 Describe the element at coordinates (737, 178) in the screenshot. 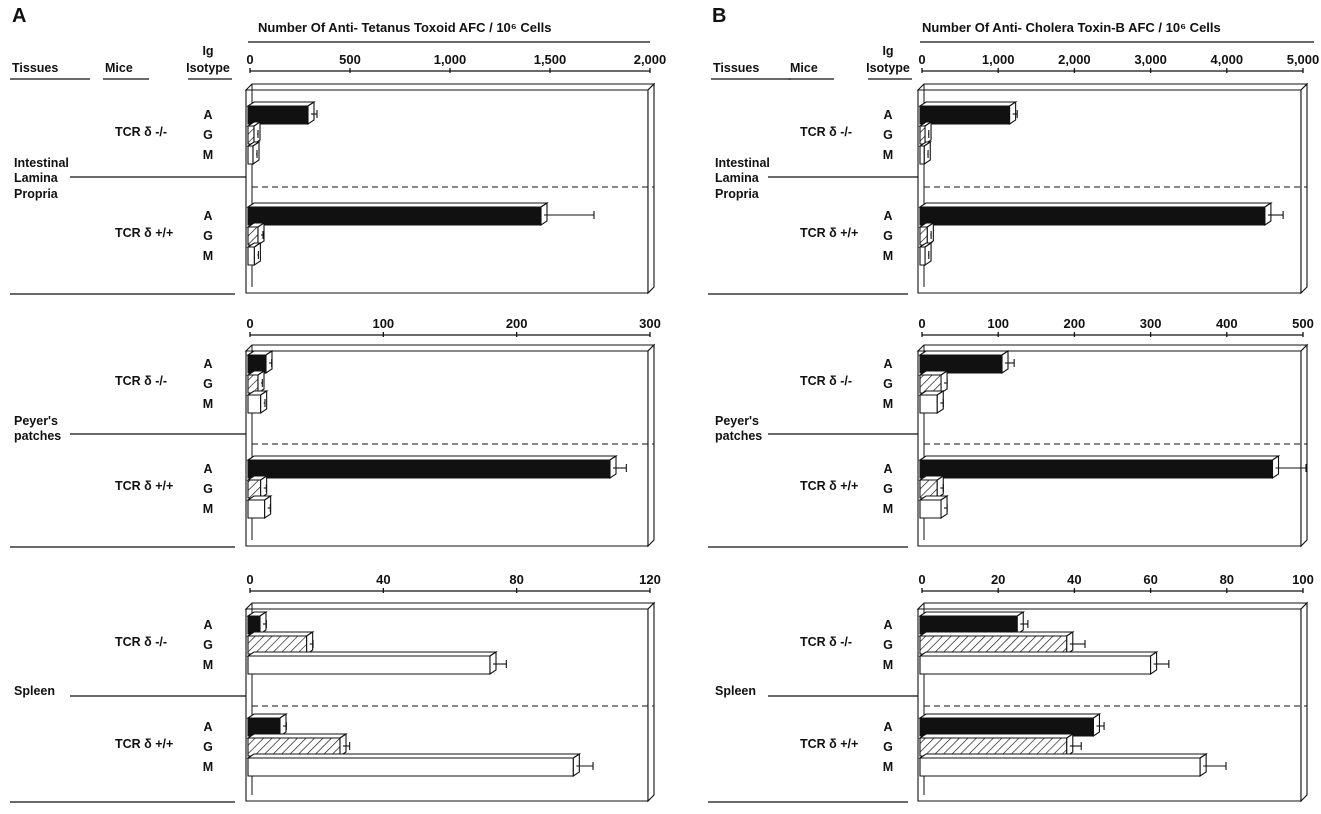

I see `tissue-label: Lamina` at that location.